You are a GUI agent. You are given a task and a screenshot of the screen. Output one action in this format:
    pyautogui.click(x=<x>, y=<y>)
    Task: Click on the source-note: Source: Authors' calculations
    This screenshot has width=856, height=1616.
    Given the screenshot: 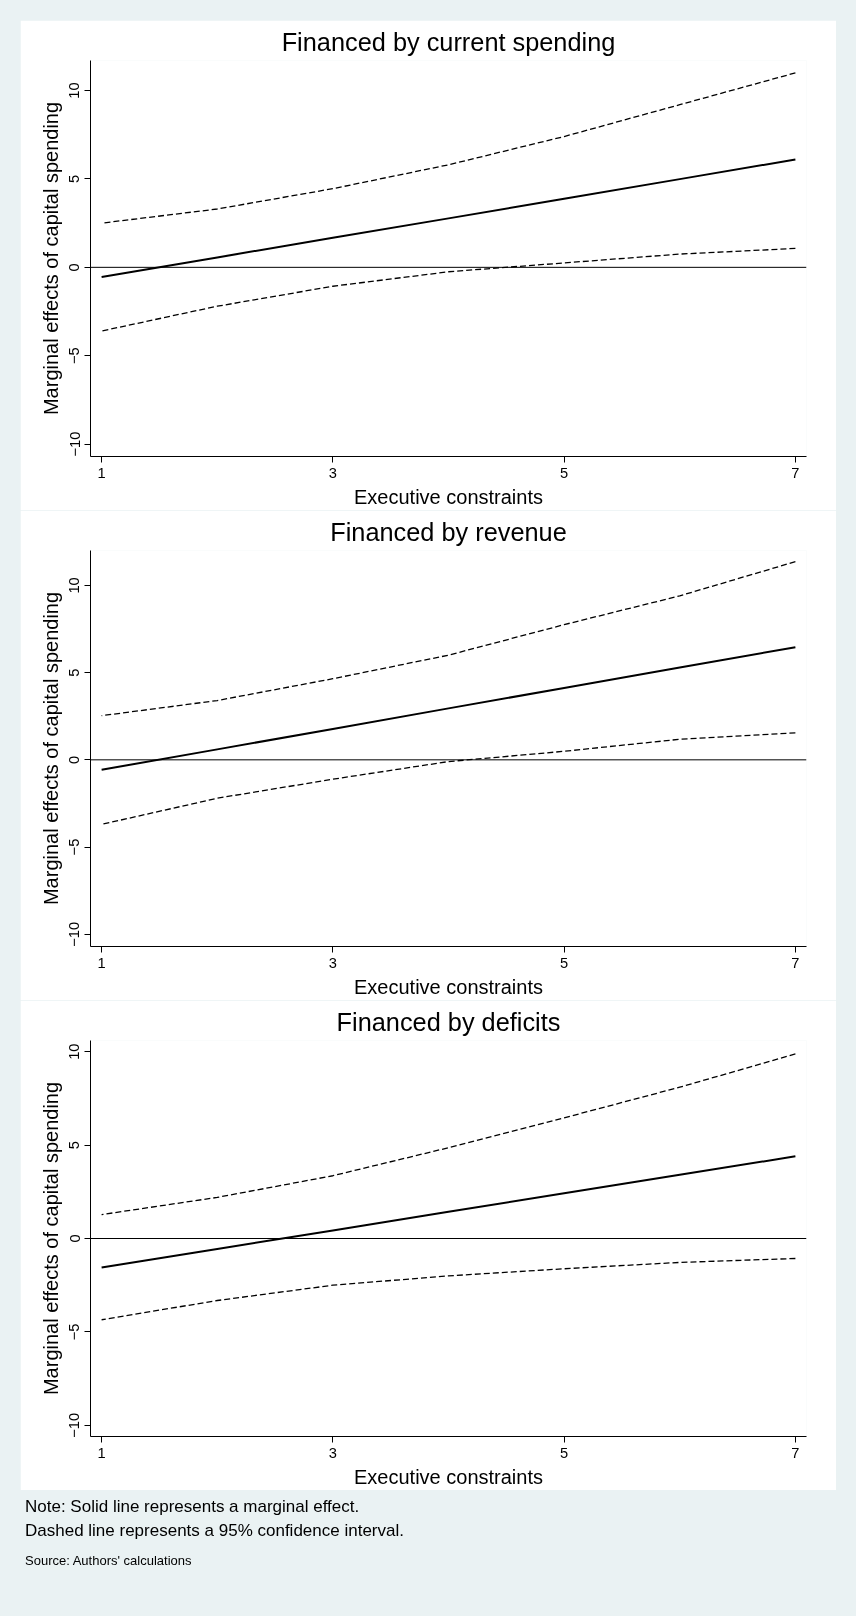 What is the action you would take?
    pyautogui.click(x=109, y=1560)
    